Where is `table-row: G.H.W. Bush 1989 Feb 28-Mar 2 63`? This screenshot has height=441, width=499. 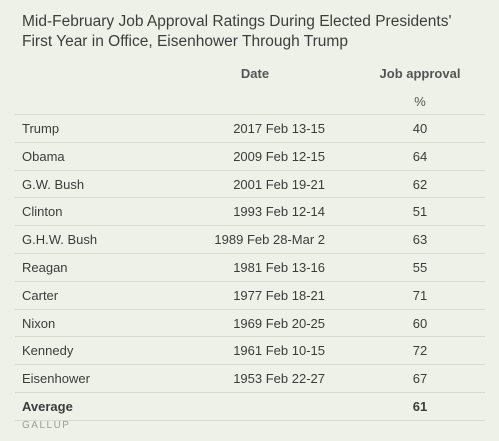 table-row: G.H.W. Bush 1989 Feb 28-Mar 2 63 is located at coordinates (250, 239).